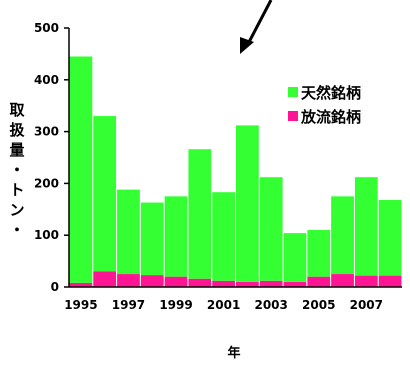  I want to click on x-axis-title: 年, so click(233, 353).